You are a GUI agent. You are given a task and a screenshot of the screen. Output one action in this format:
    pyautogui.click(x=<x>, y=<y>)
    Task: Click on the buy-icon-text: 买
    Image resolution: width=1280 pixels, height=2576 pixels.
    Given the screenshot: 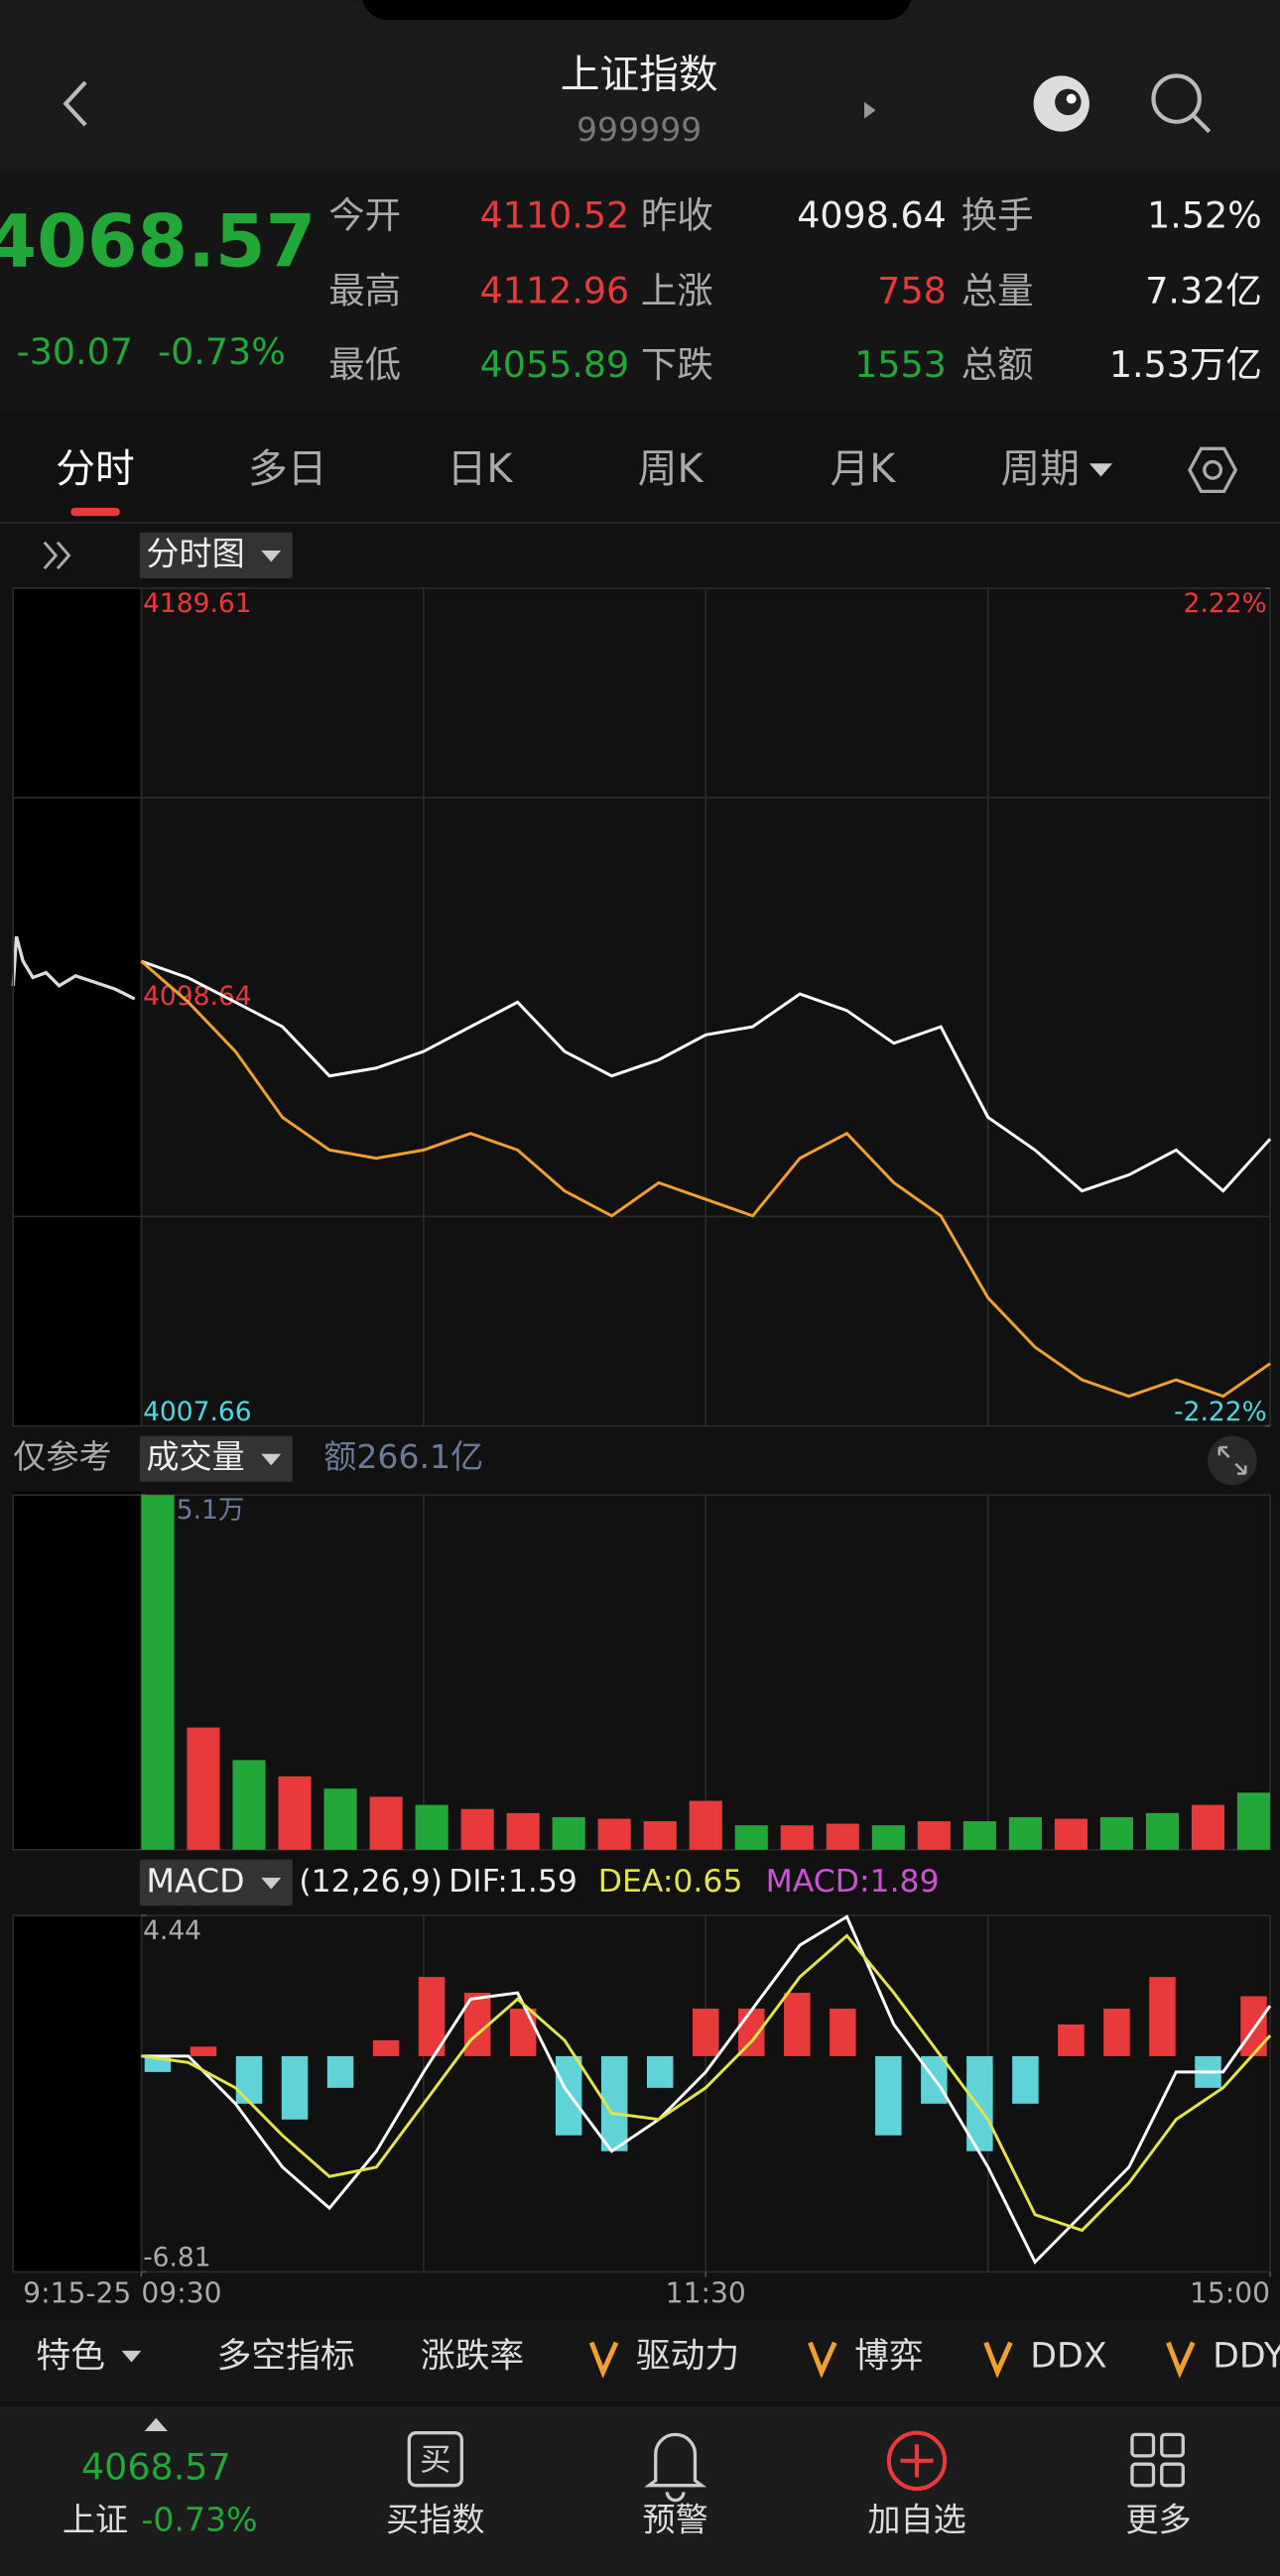 What is the action you would take?
    pyautogui.click(x=435, y=2460)
    